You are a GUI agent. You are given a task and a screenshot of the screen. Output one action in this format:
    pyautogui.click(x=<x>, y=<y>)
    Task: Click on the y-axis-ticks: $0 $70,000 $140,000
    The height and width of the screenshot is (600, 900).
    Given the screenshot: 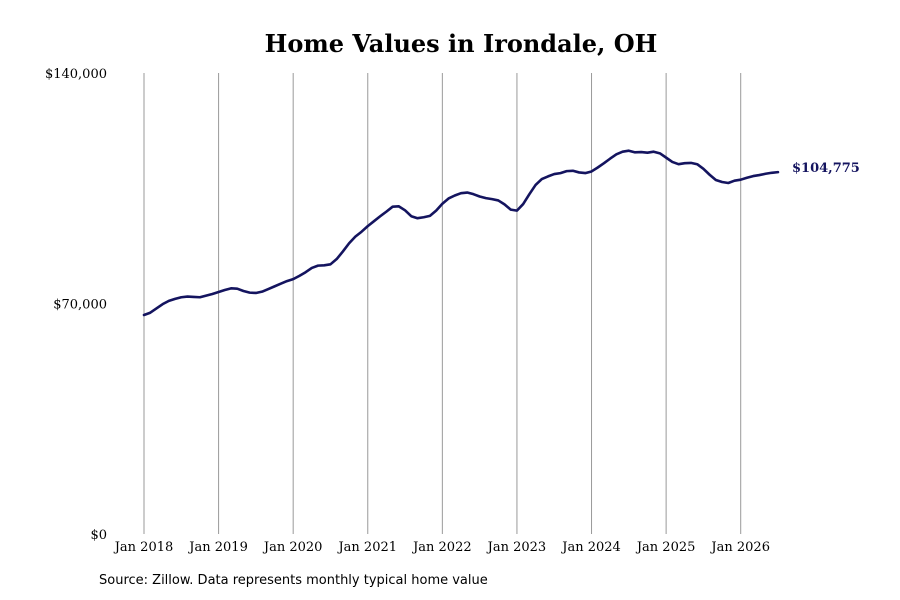 What is the action you would take?
    pyautogui.click(x=76, y=305)
    